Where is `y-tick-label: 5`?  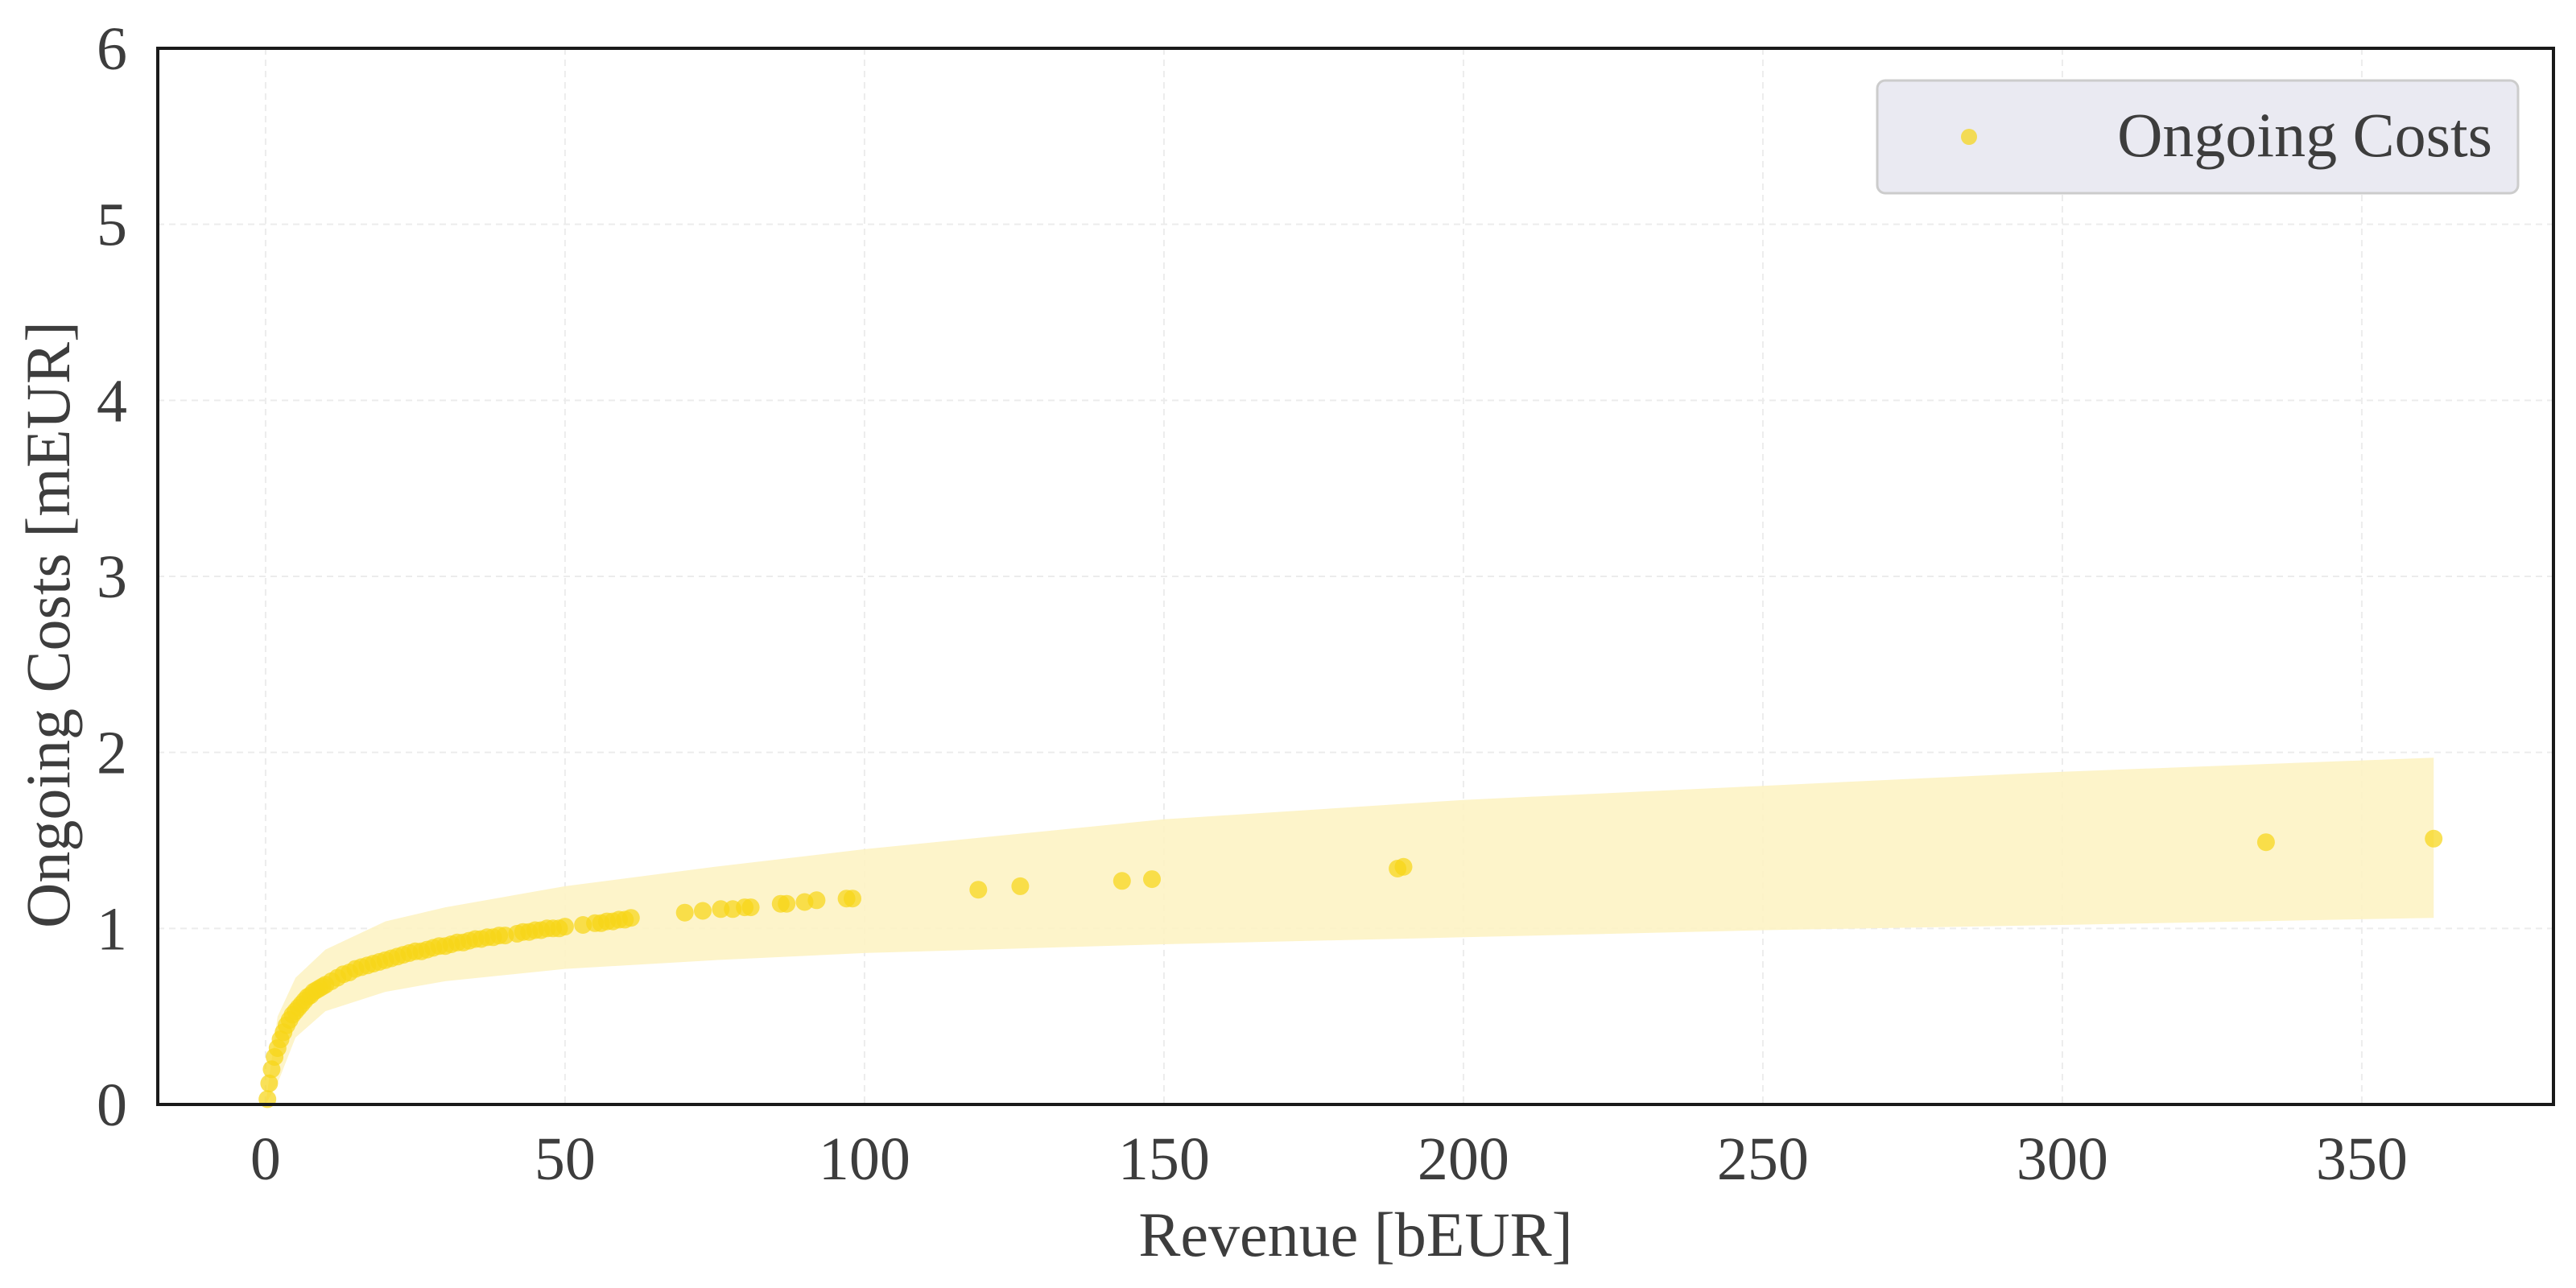
y-tick-label: 5 is located at coordinates (112, 225).